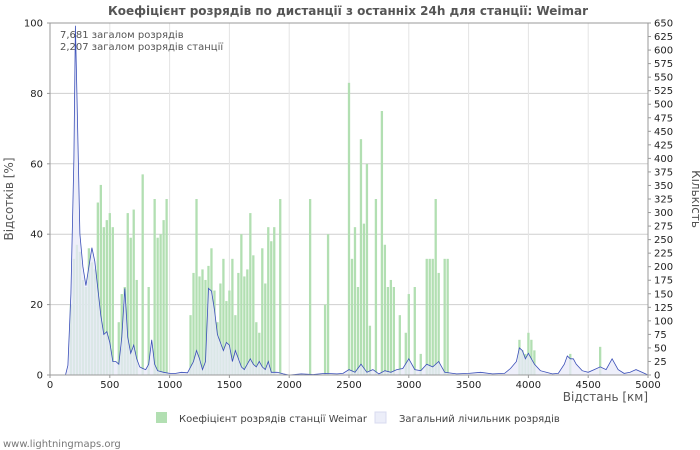 The width and height of the screenshot is (700, 450). Describe the element at coordinates (348, 385) in the screenshot. I see `x-tick-label: 2500` at that location.